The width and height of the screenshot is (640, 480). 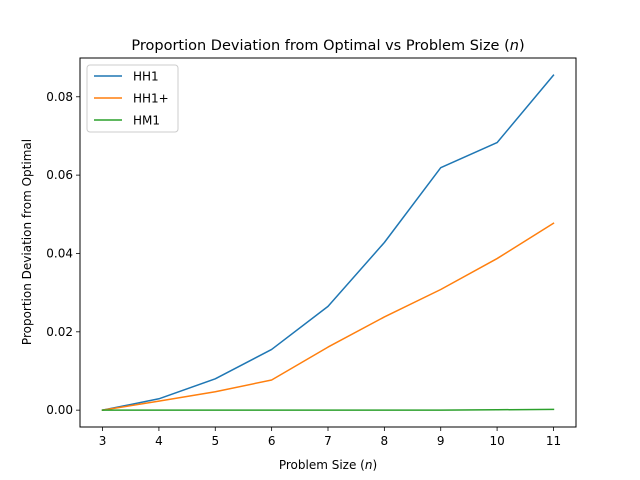 I want to click on x-tick-label: 7, so click(x=328, y=441).